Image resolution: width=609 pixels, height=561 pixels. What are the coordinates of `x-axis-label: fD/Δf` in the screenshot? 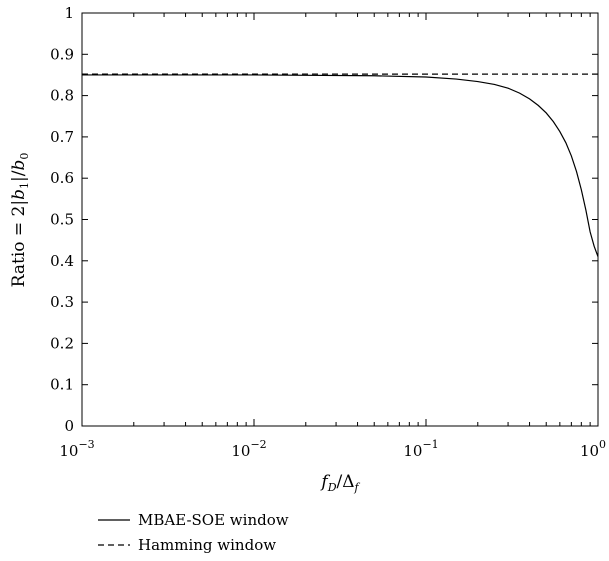 It's located at (339, 483).